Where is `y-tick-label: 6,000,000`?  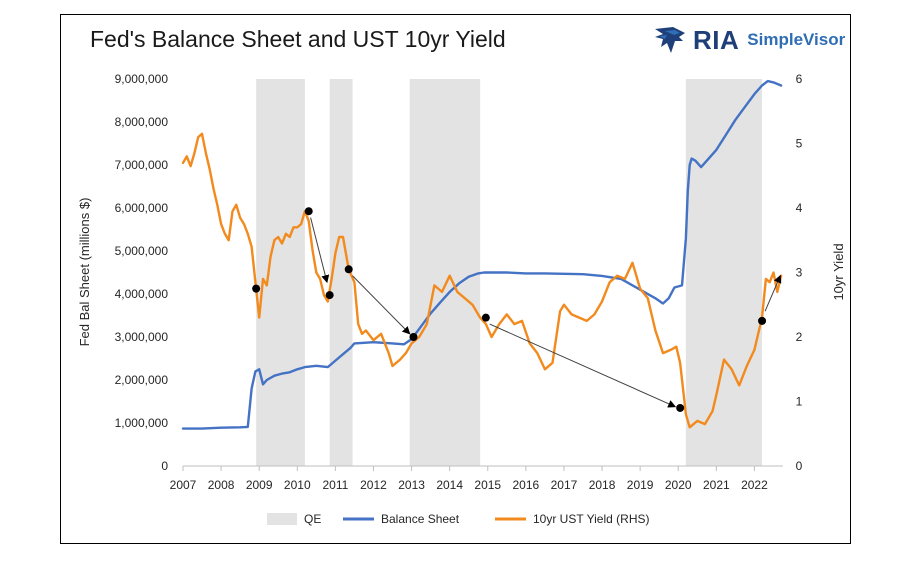 y-tick-label: 6,000,000 is located at coordinates (142, 208).